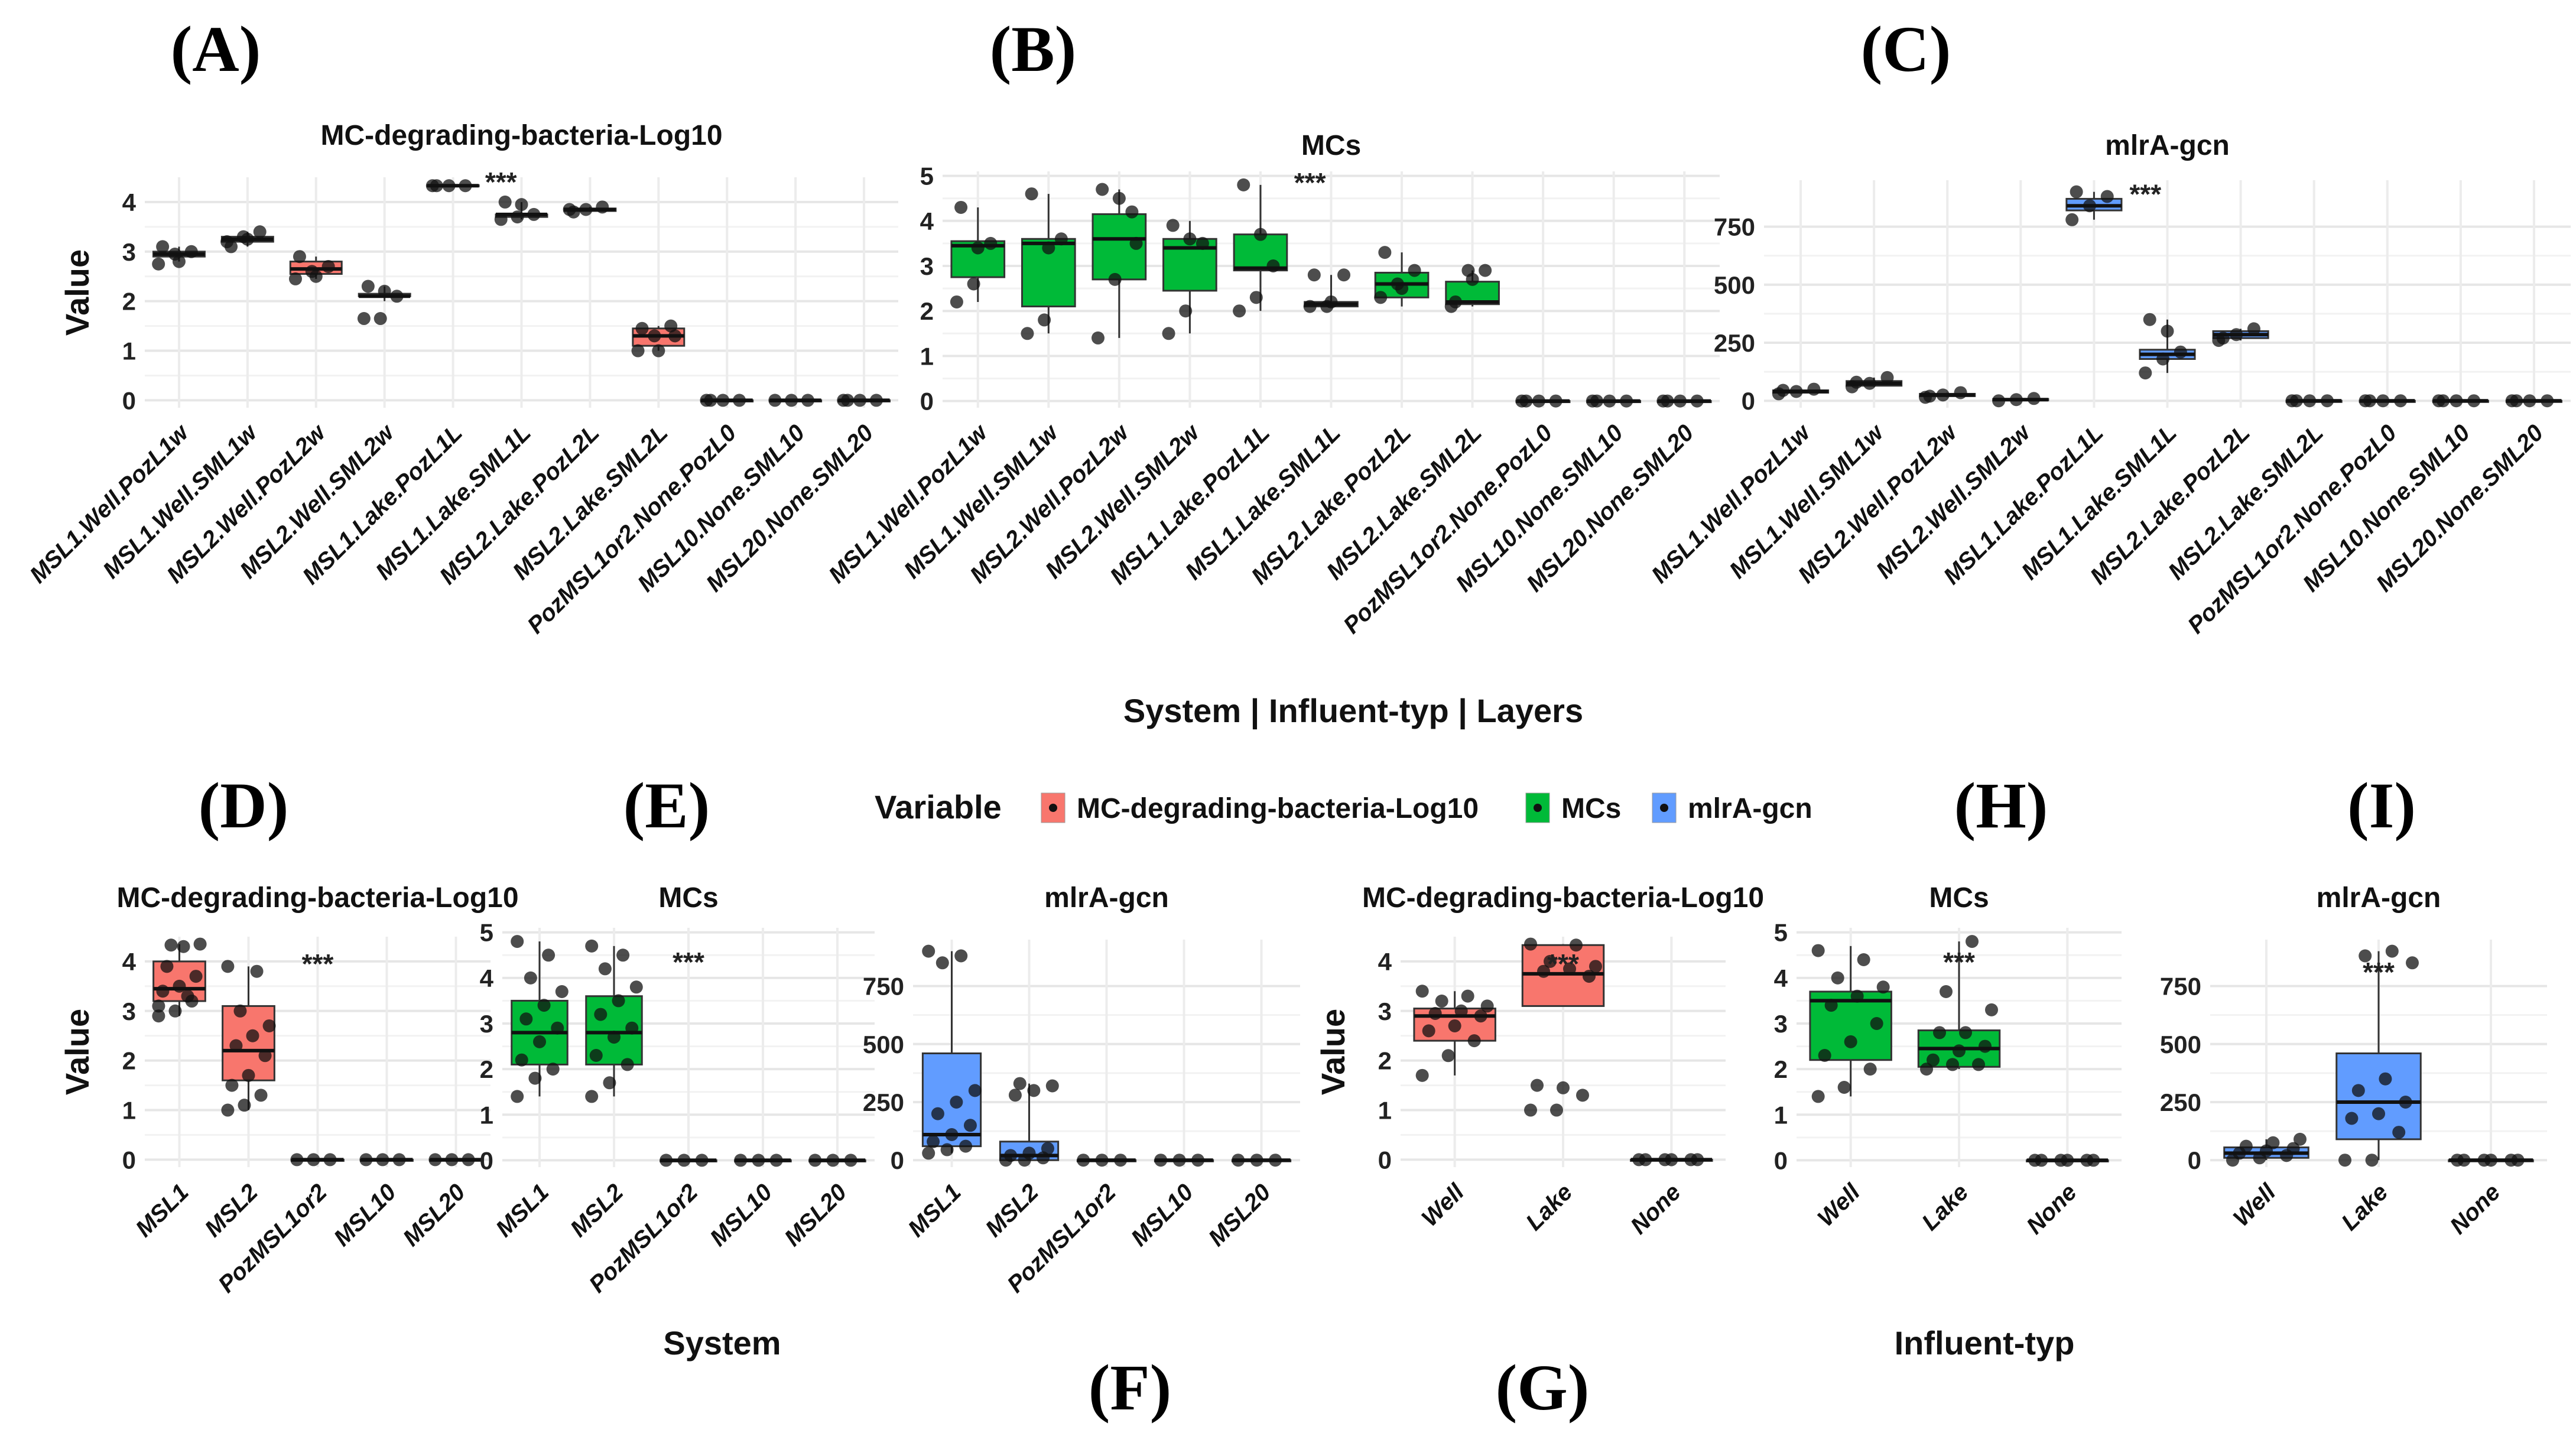 The image size is (2576, 1436). I want to click on panel-label-h: (H), so click(2001, 805).